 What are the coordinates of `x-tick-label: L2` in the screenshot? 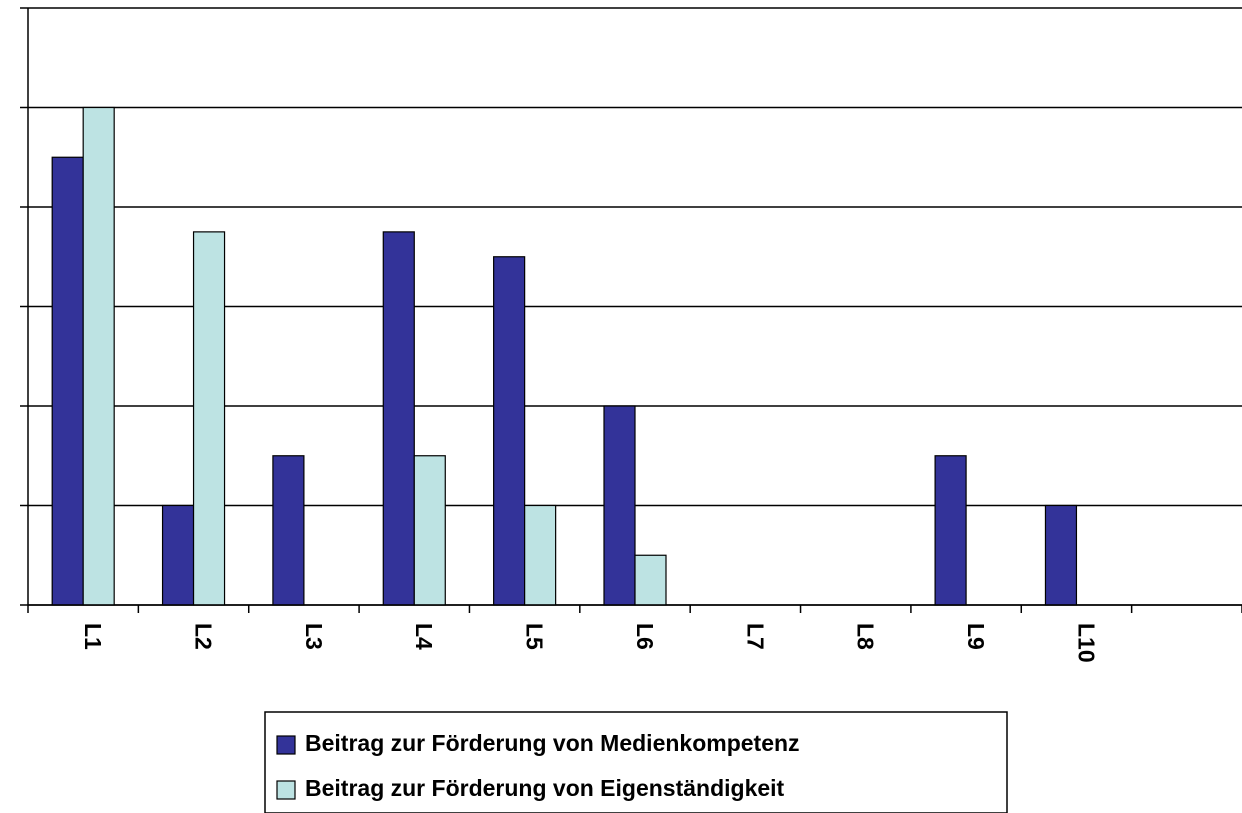 It's located at (203, 636).